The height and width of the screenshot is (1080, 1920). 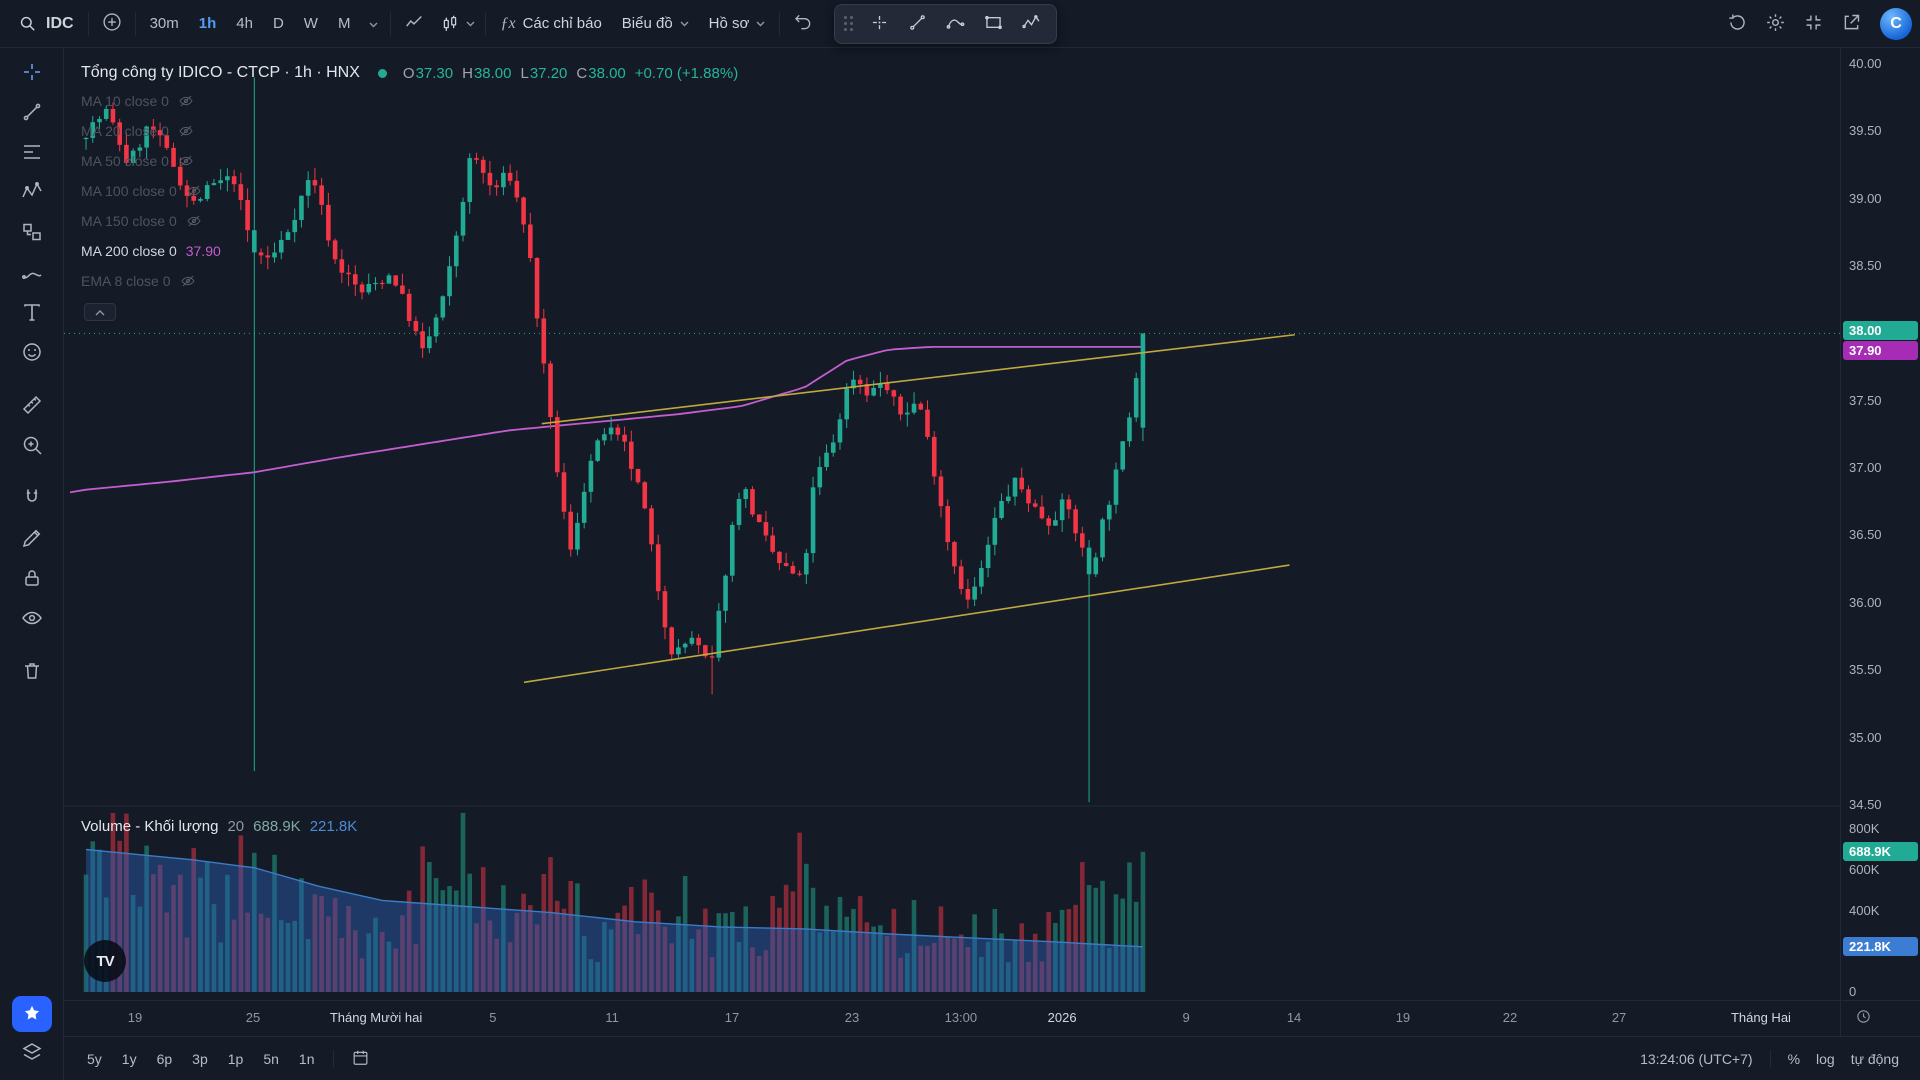 I want to click on polyline-tool, so click(x=1031, y=24).